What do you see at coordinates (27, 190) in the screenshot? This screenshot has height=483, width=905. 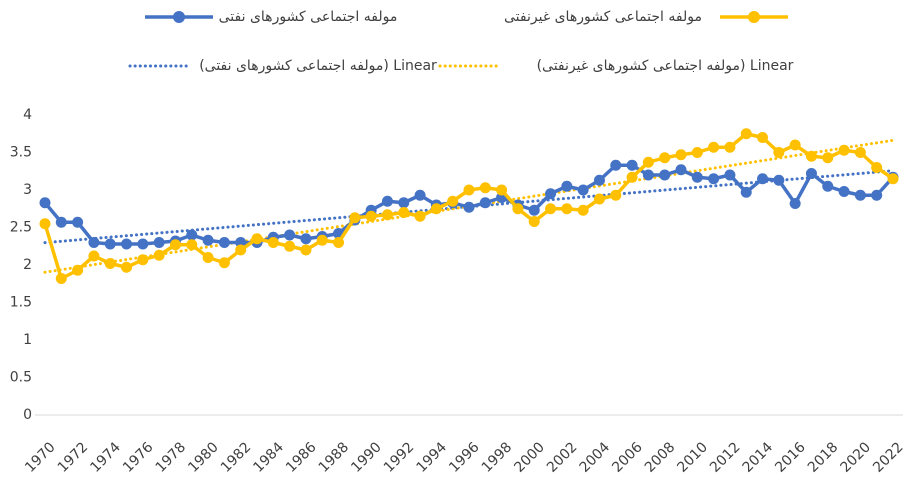 I see `y-tick-label: 3` at bounding box center [27, 190].